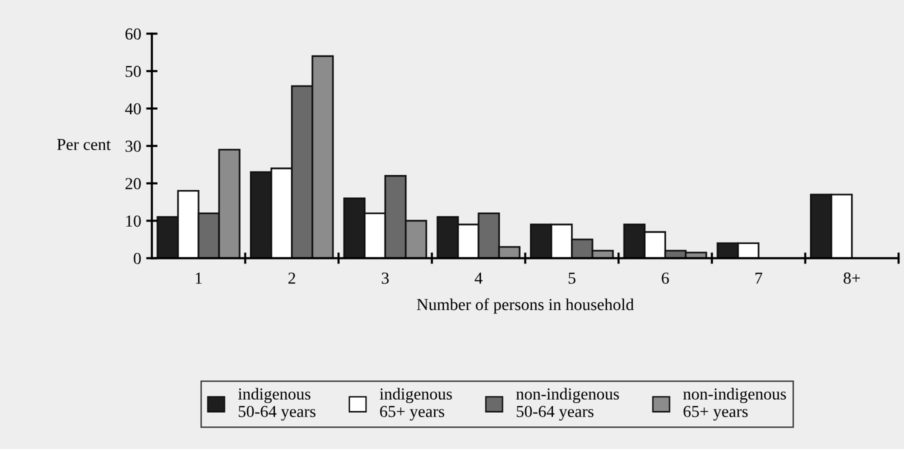  What do you see at coordinates (133, 72) in the screenshot?
I see `y-tick-label: 50` at bounding box center [133, 72].